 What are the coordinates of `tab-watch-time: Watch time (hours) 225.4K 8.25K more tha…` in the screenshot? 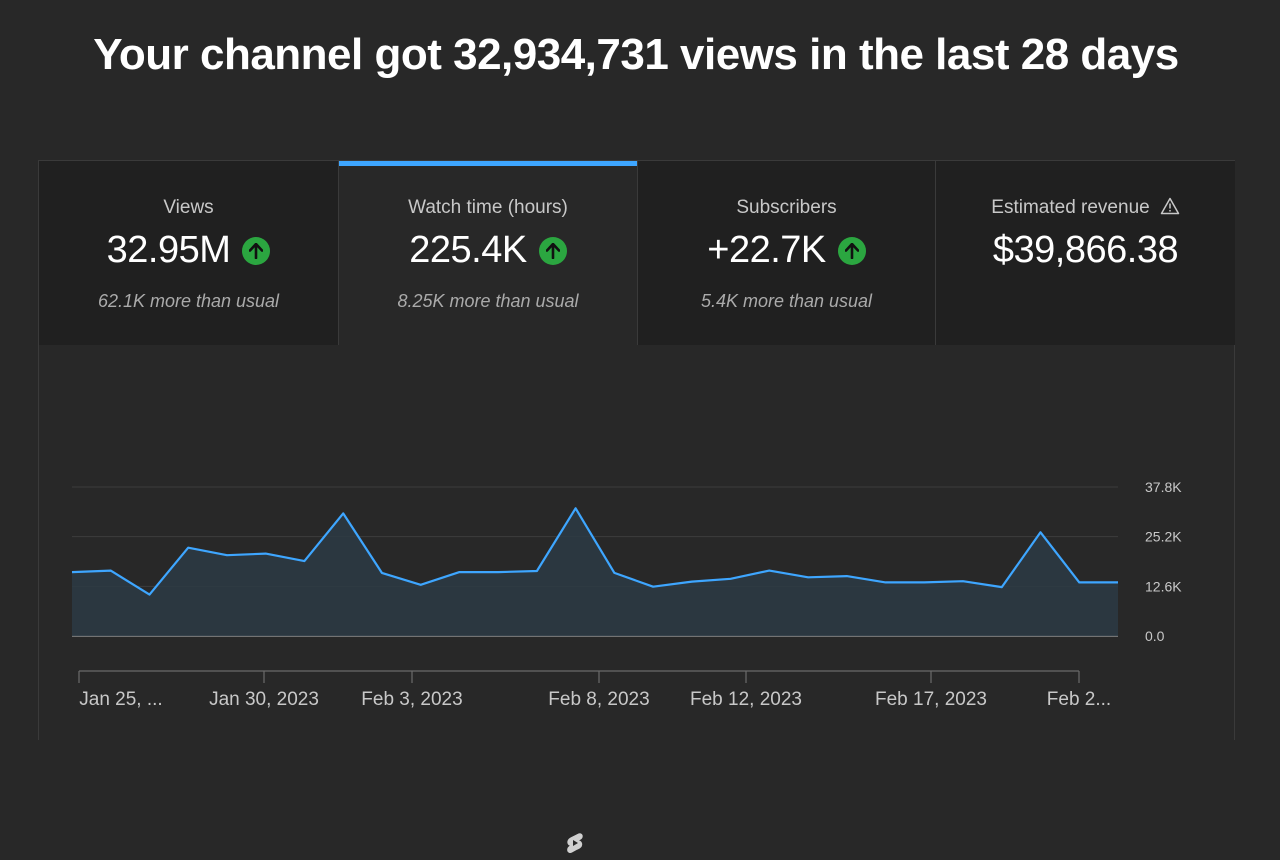 It's located at (488, 253).